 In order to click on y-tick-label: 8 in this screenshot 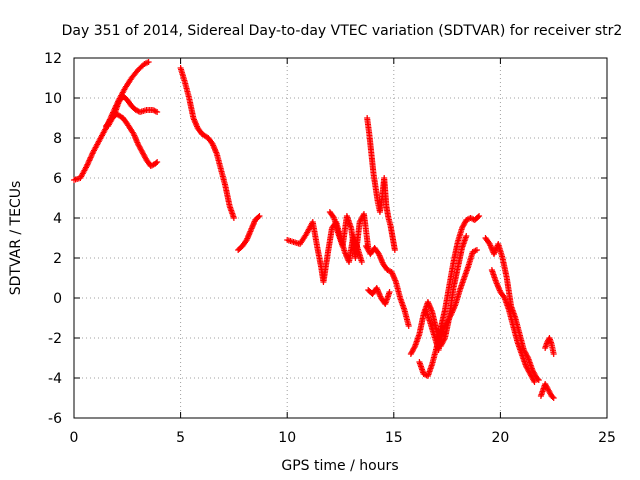, I will do `click(57, 139)`.